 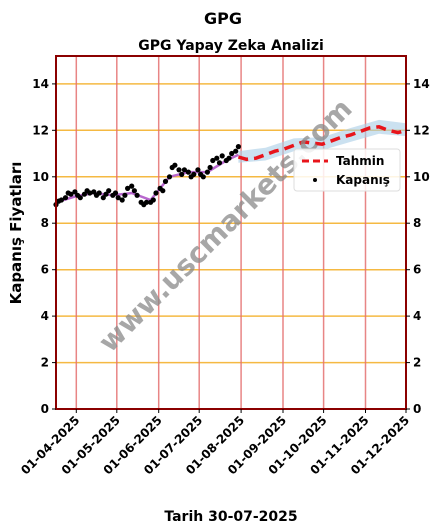 What do you see at coordinates (315, 180) in the screenshot?
I see `legend-actual-swatch` at bounding box center [315, 180].